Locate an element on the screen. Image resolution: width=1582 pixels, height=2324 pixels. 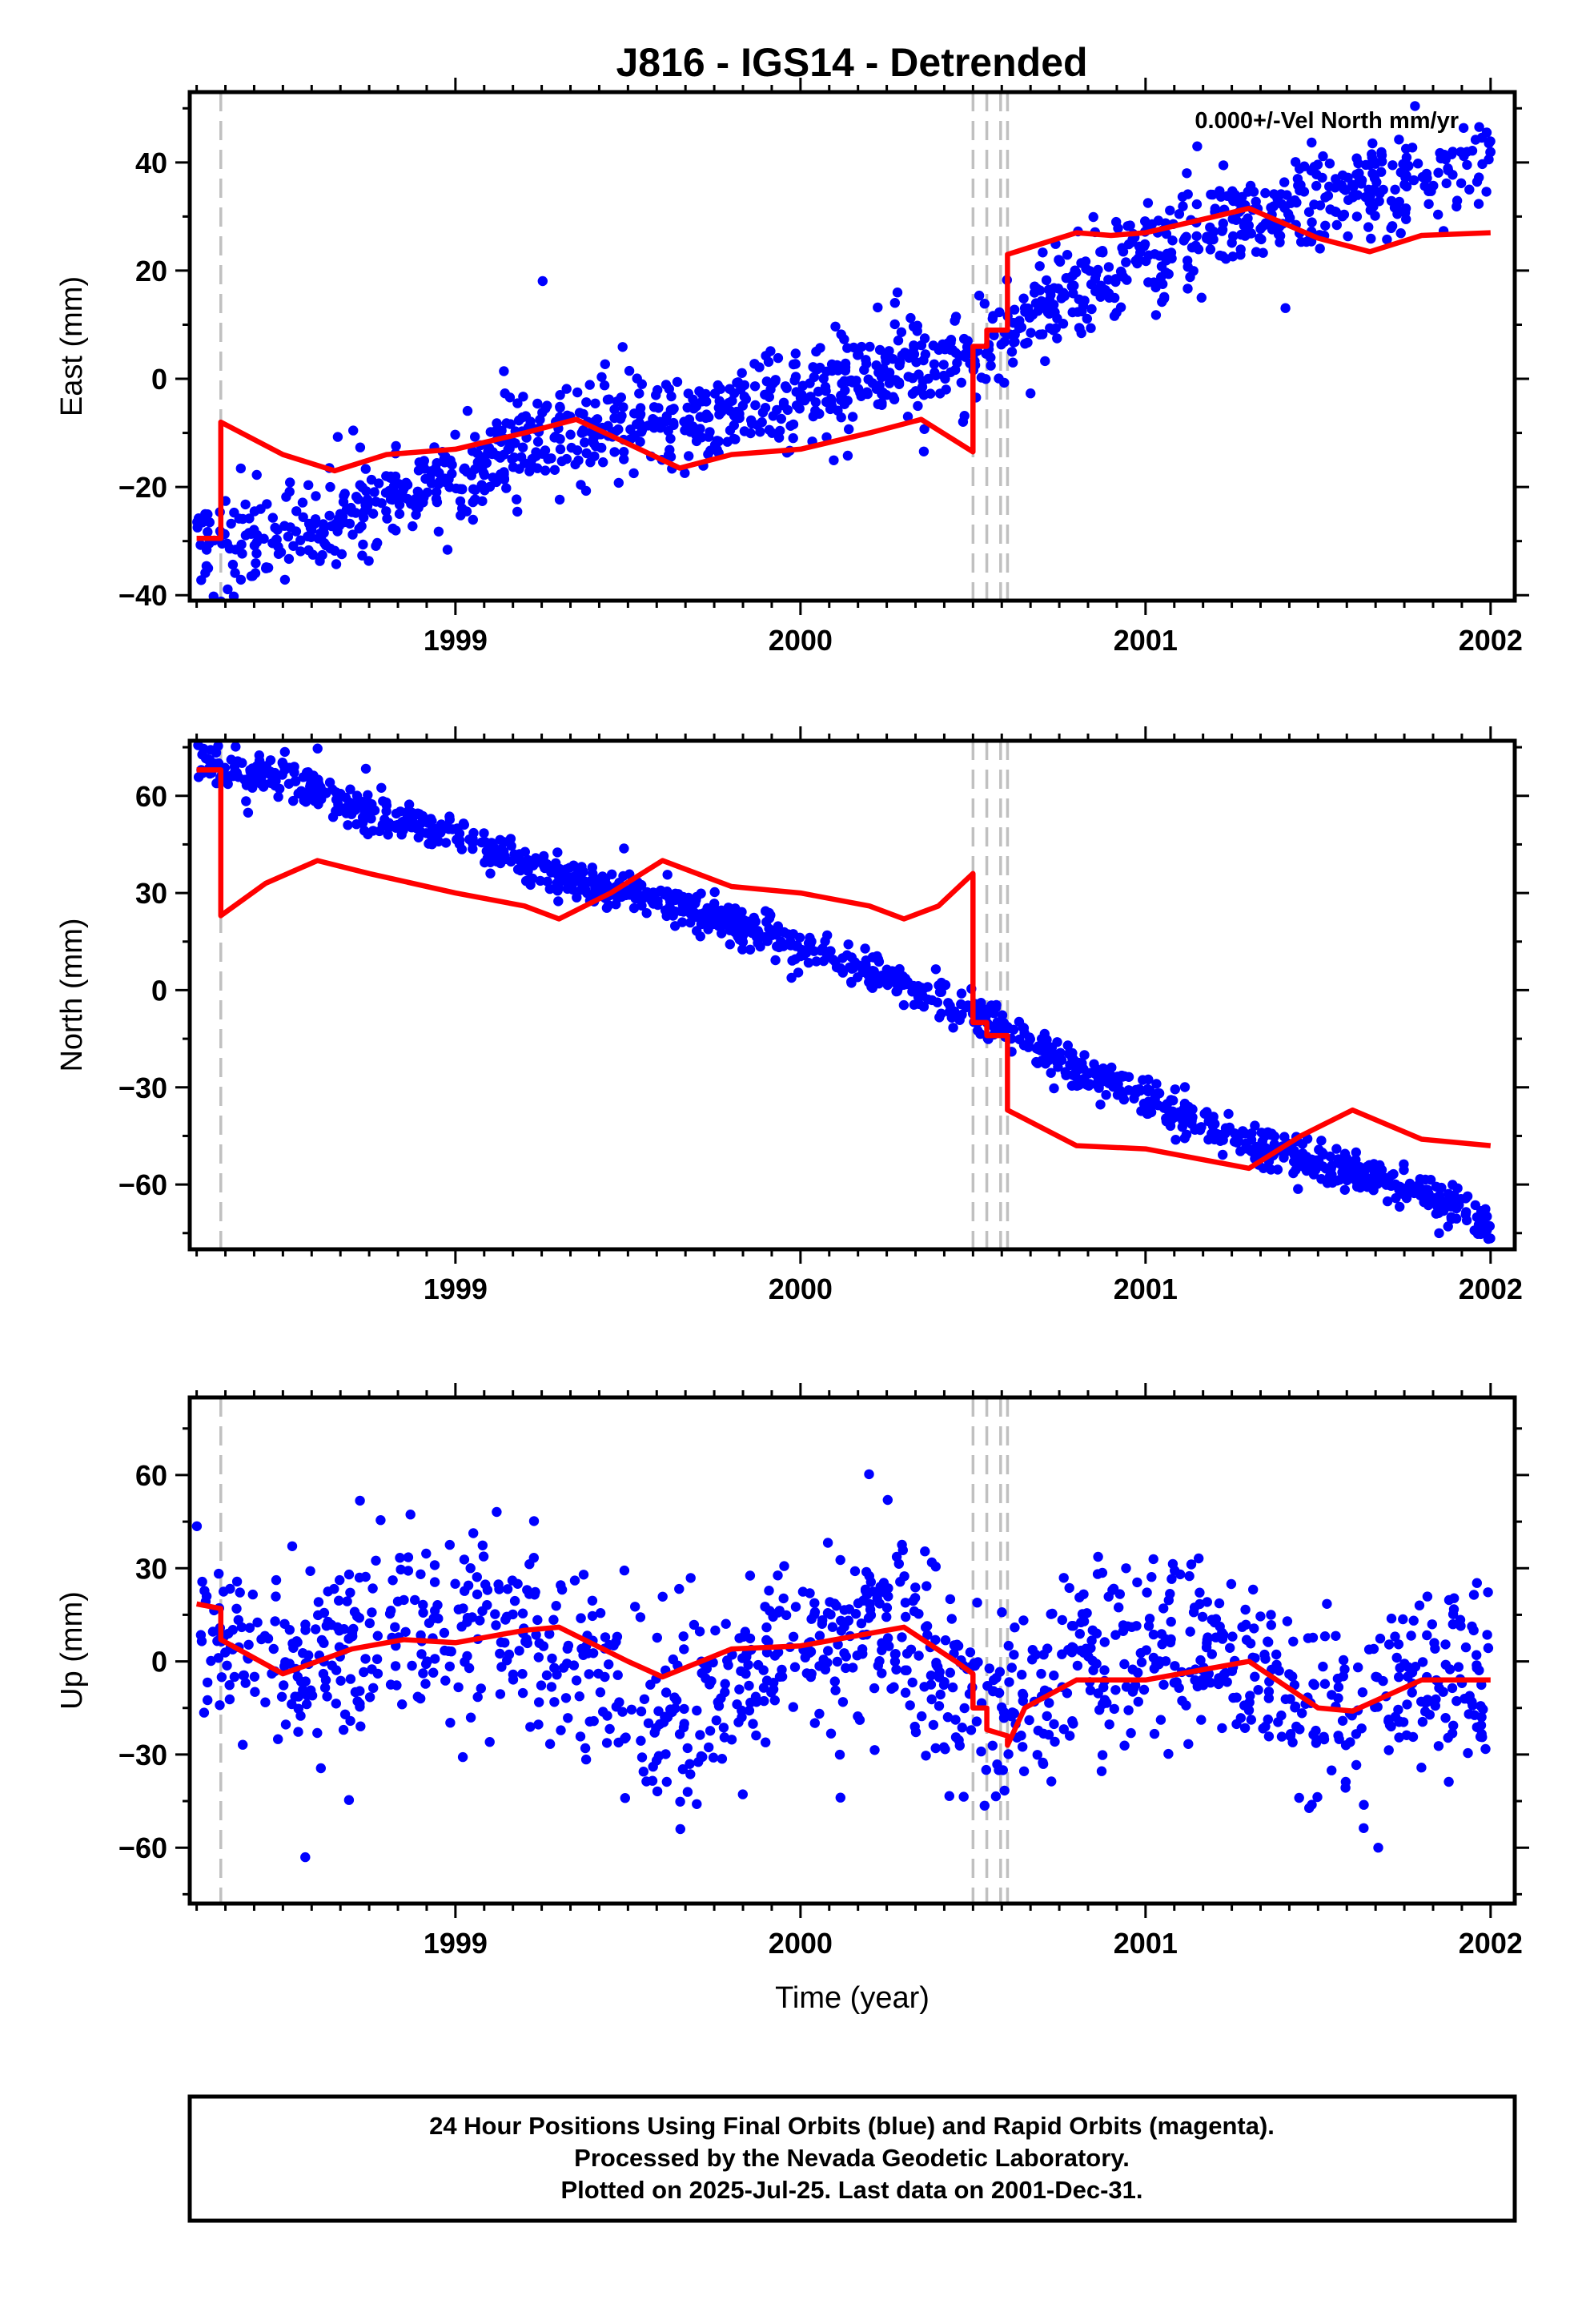
x-tick-label: 2001 is located at coordinates (1146, 1289).